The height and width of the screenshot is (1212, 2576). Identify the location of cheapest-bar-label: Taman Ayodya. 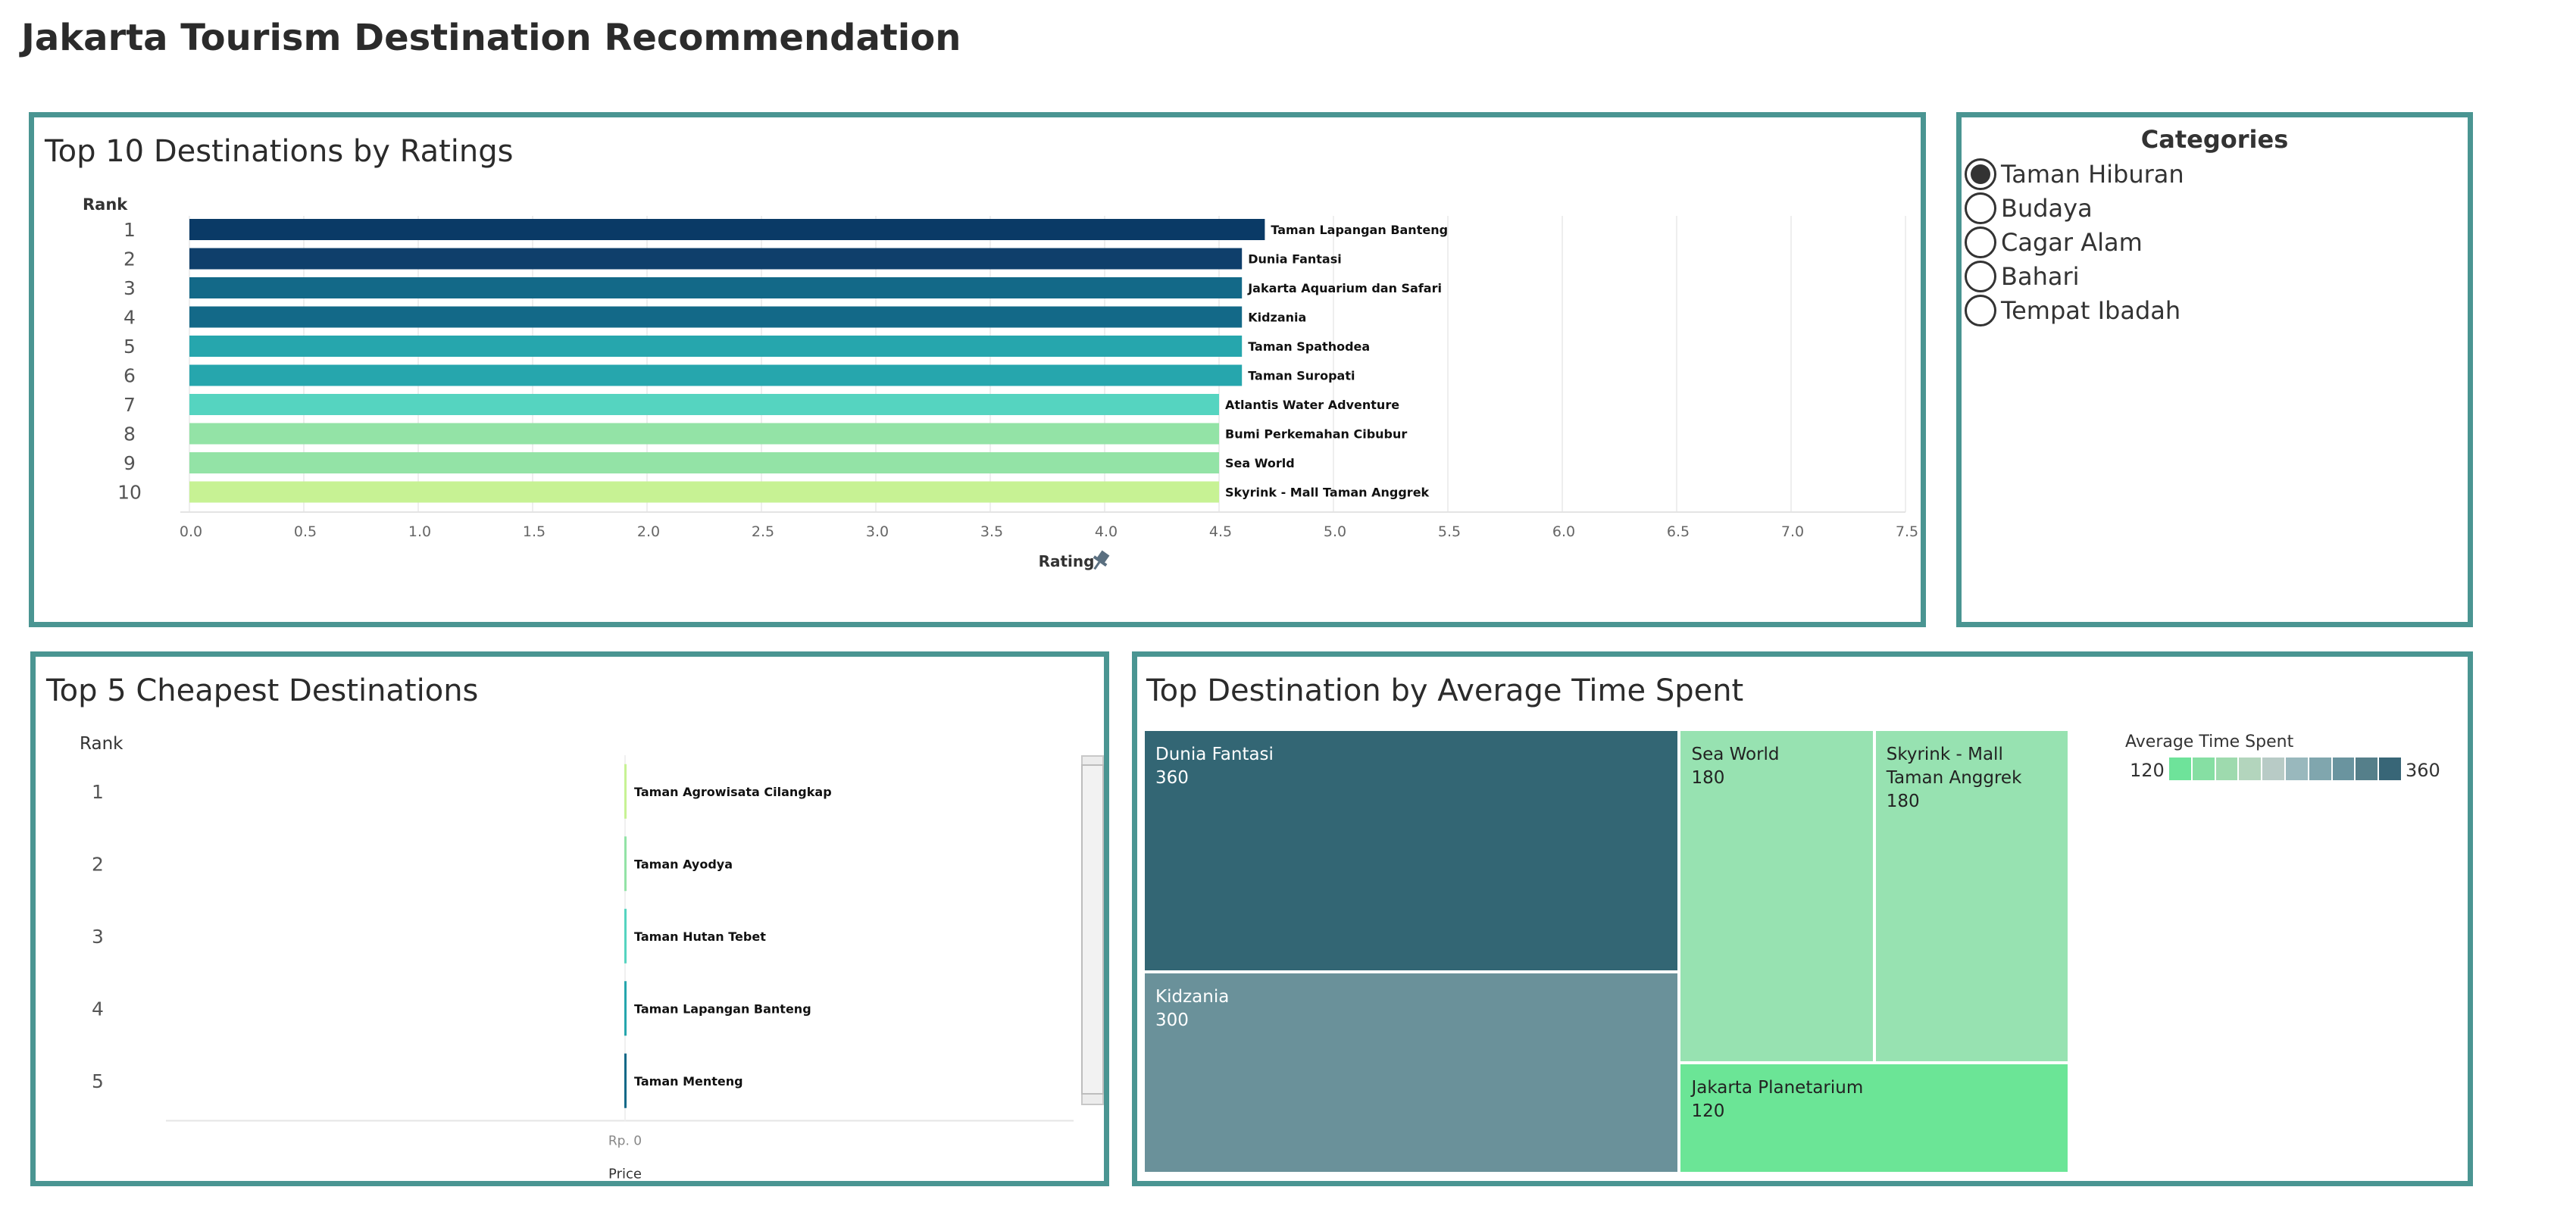
(683, 864).